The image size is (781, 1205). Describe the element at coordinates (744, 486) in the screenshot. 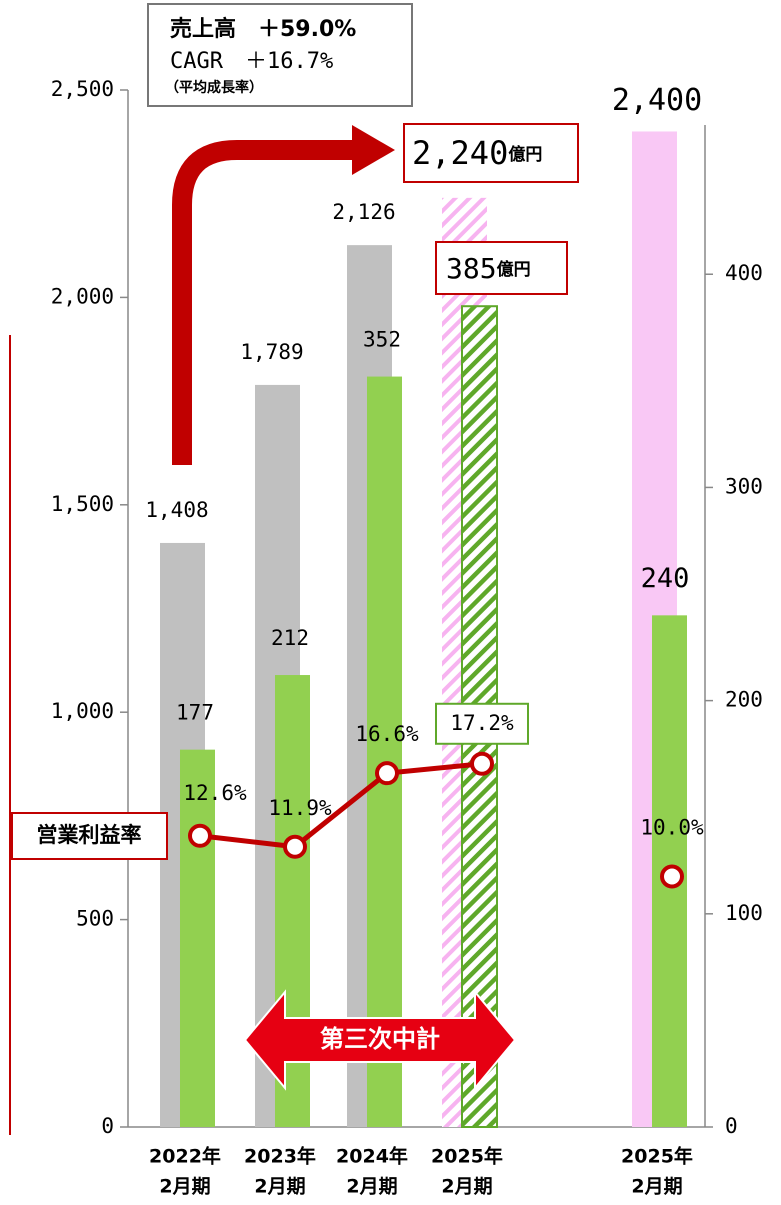

I see `y2-tick-label: 300` at that location.